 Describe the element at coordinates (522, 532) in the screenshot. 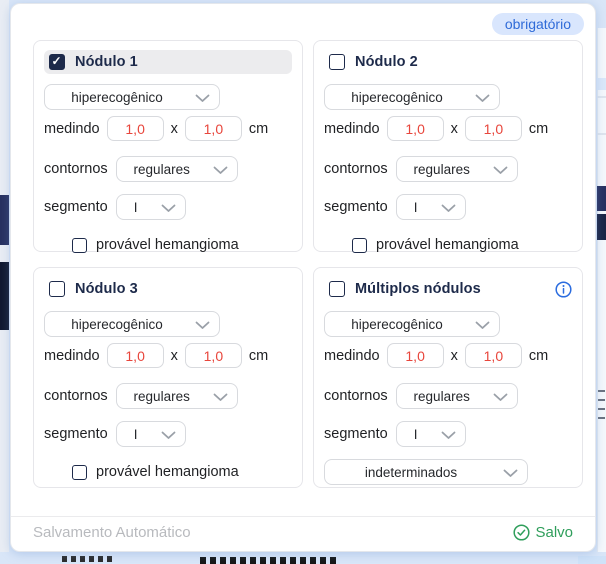

I see `check-circle-icon` at that location.